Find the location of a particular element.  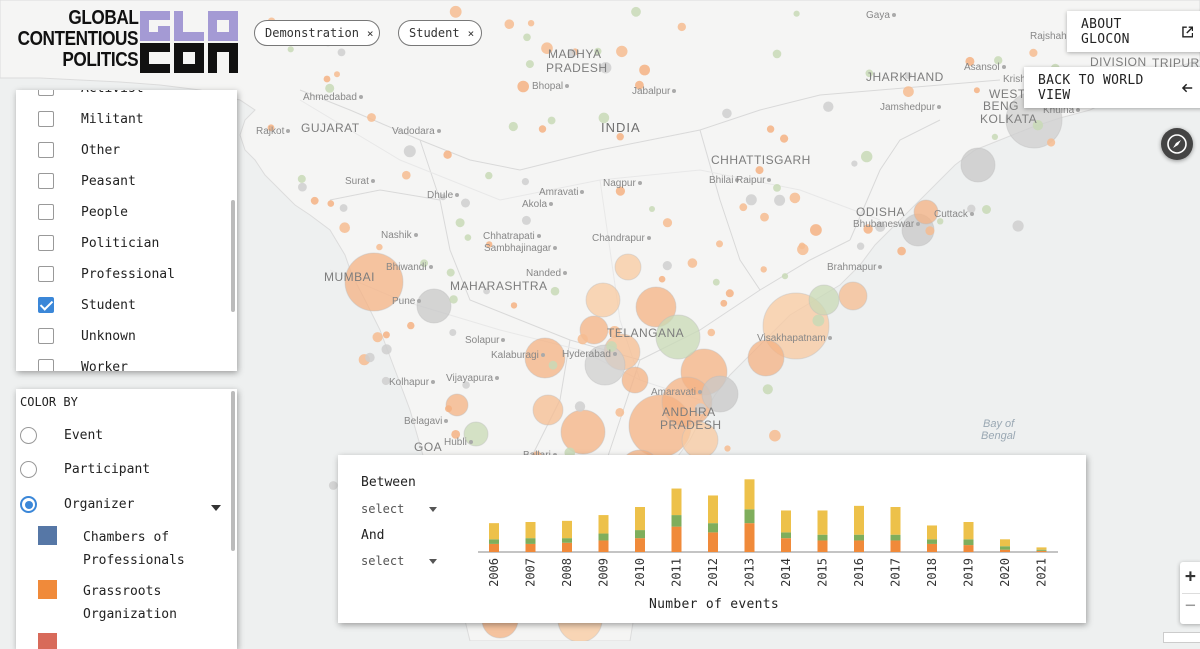

participant-option-politician: Politician is located at coordinates (98, 243).